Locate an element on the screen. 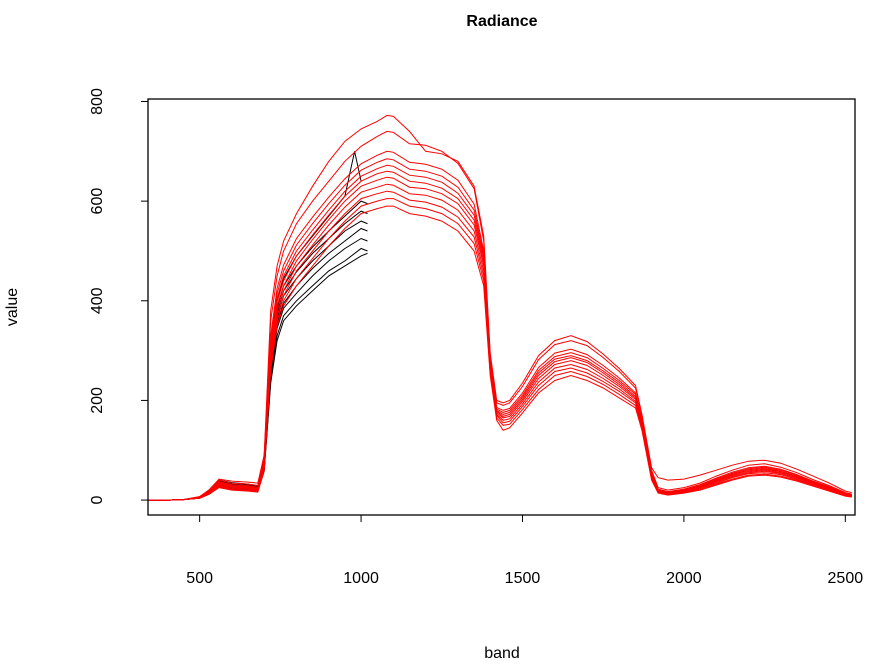  chart-title: Radiance is located at coordinates (501, 21).